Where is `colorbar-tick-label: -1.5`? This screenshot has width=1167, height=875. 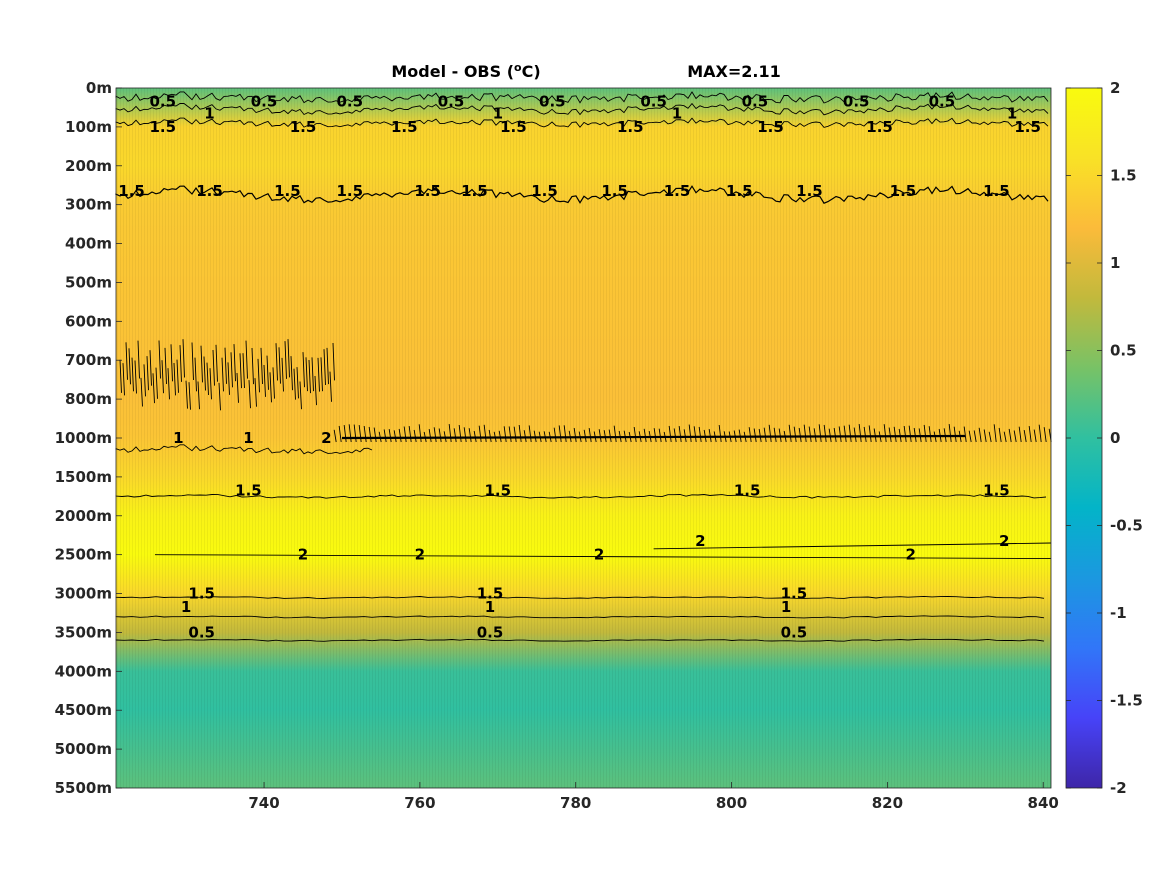 colorbar-tick-label: -1.5 is located at coordinates (1126, 701).